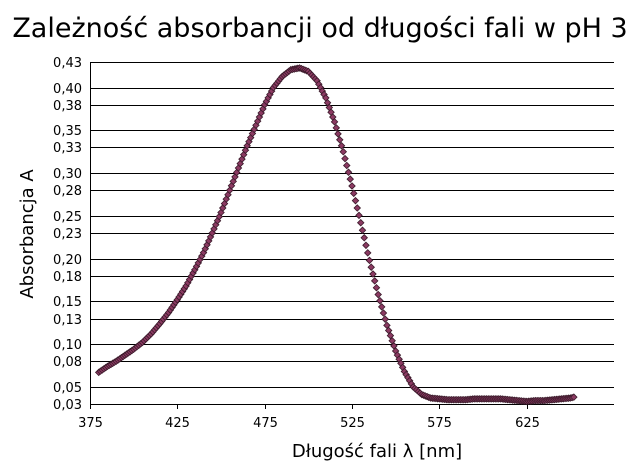 The height and width of the screenshot is (472, 641). Describe the element at coordinates (309, 423) in the screenshot. I see `x-tick-labels: 375 425 475 525 575 625` at that location.